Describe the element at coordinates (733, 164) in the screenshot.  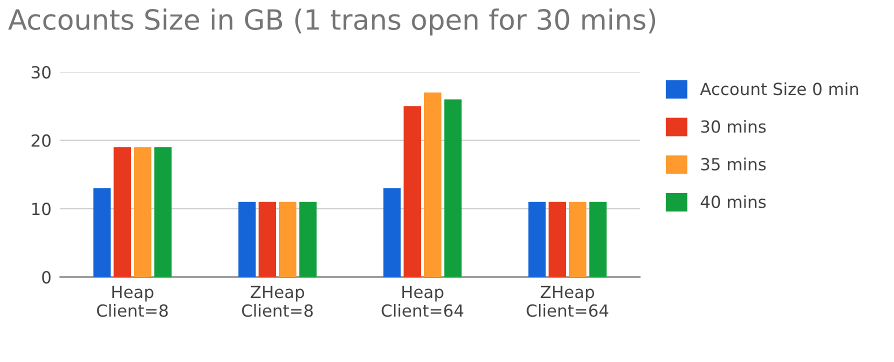
I see `legend-label: 35 mins` at that location.